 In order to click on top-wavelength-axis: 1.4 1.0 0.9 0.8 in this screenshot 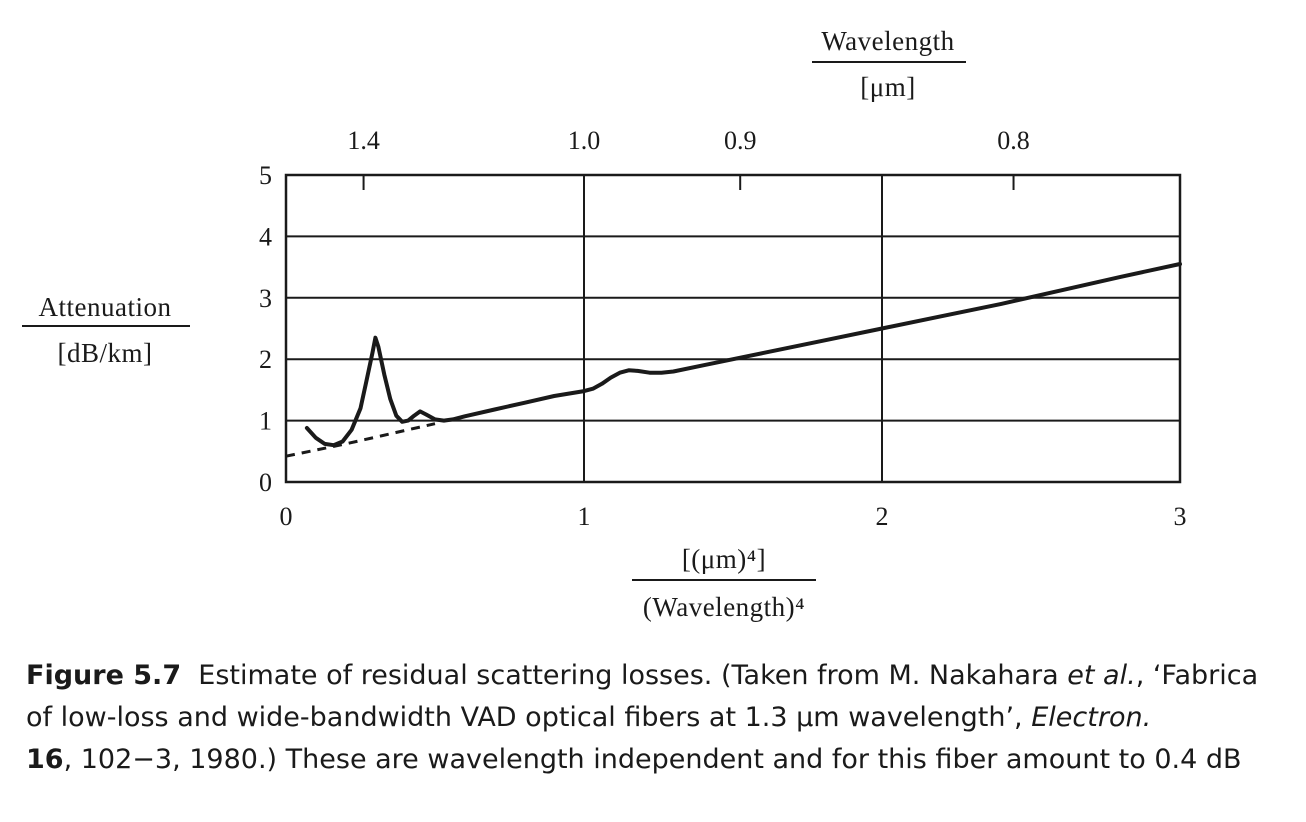, I will do `click(688, 158)`.